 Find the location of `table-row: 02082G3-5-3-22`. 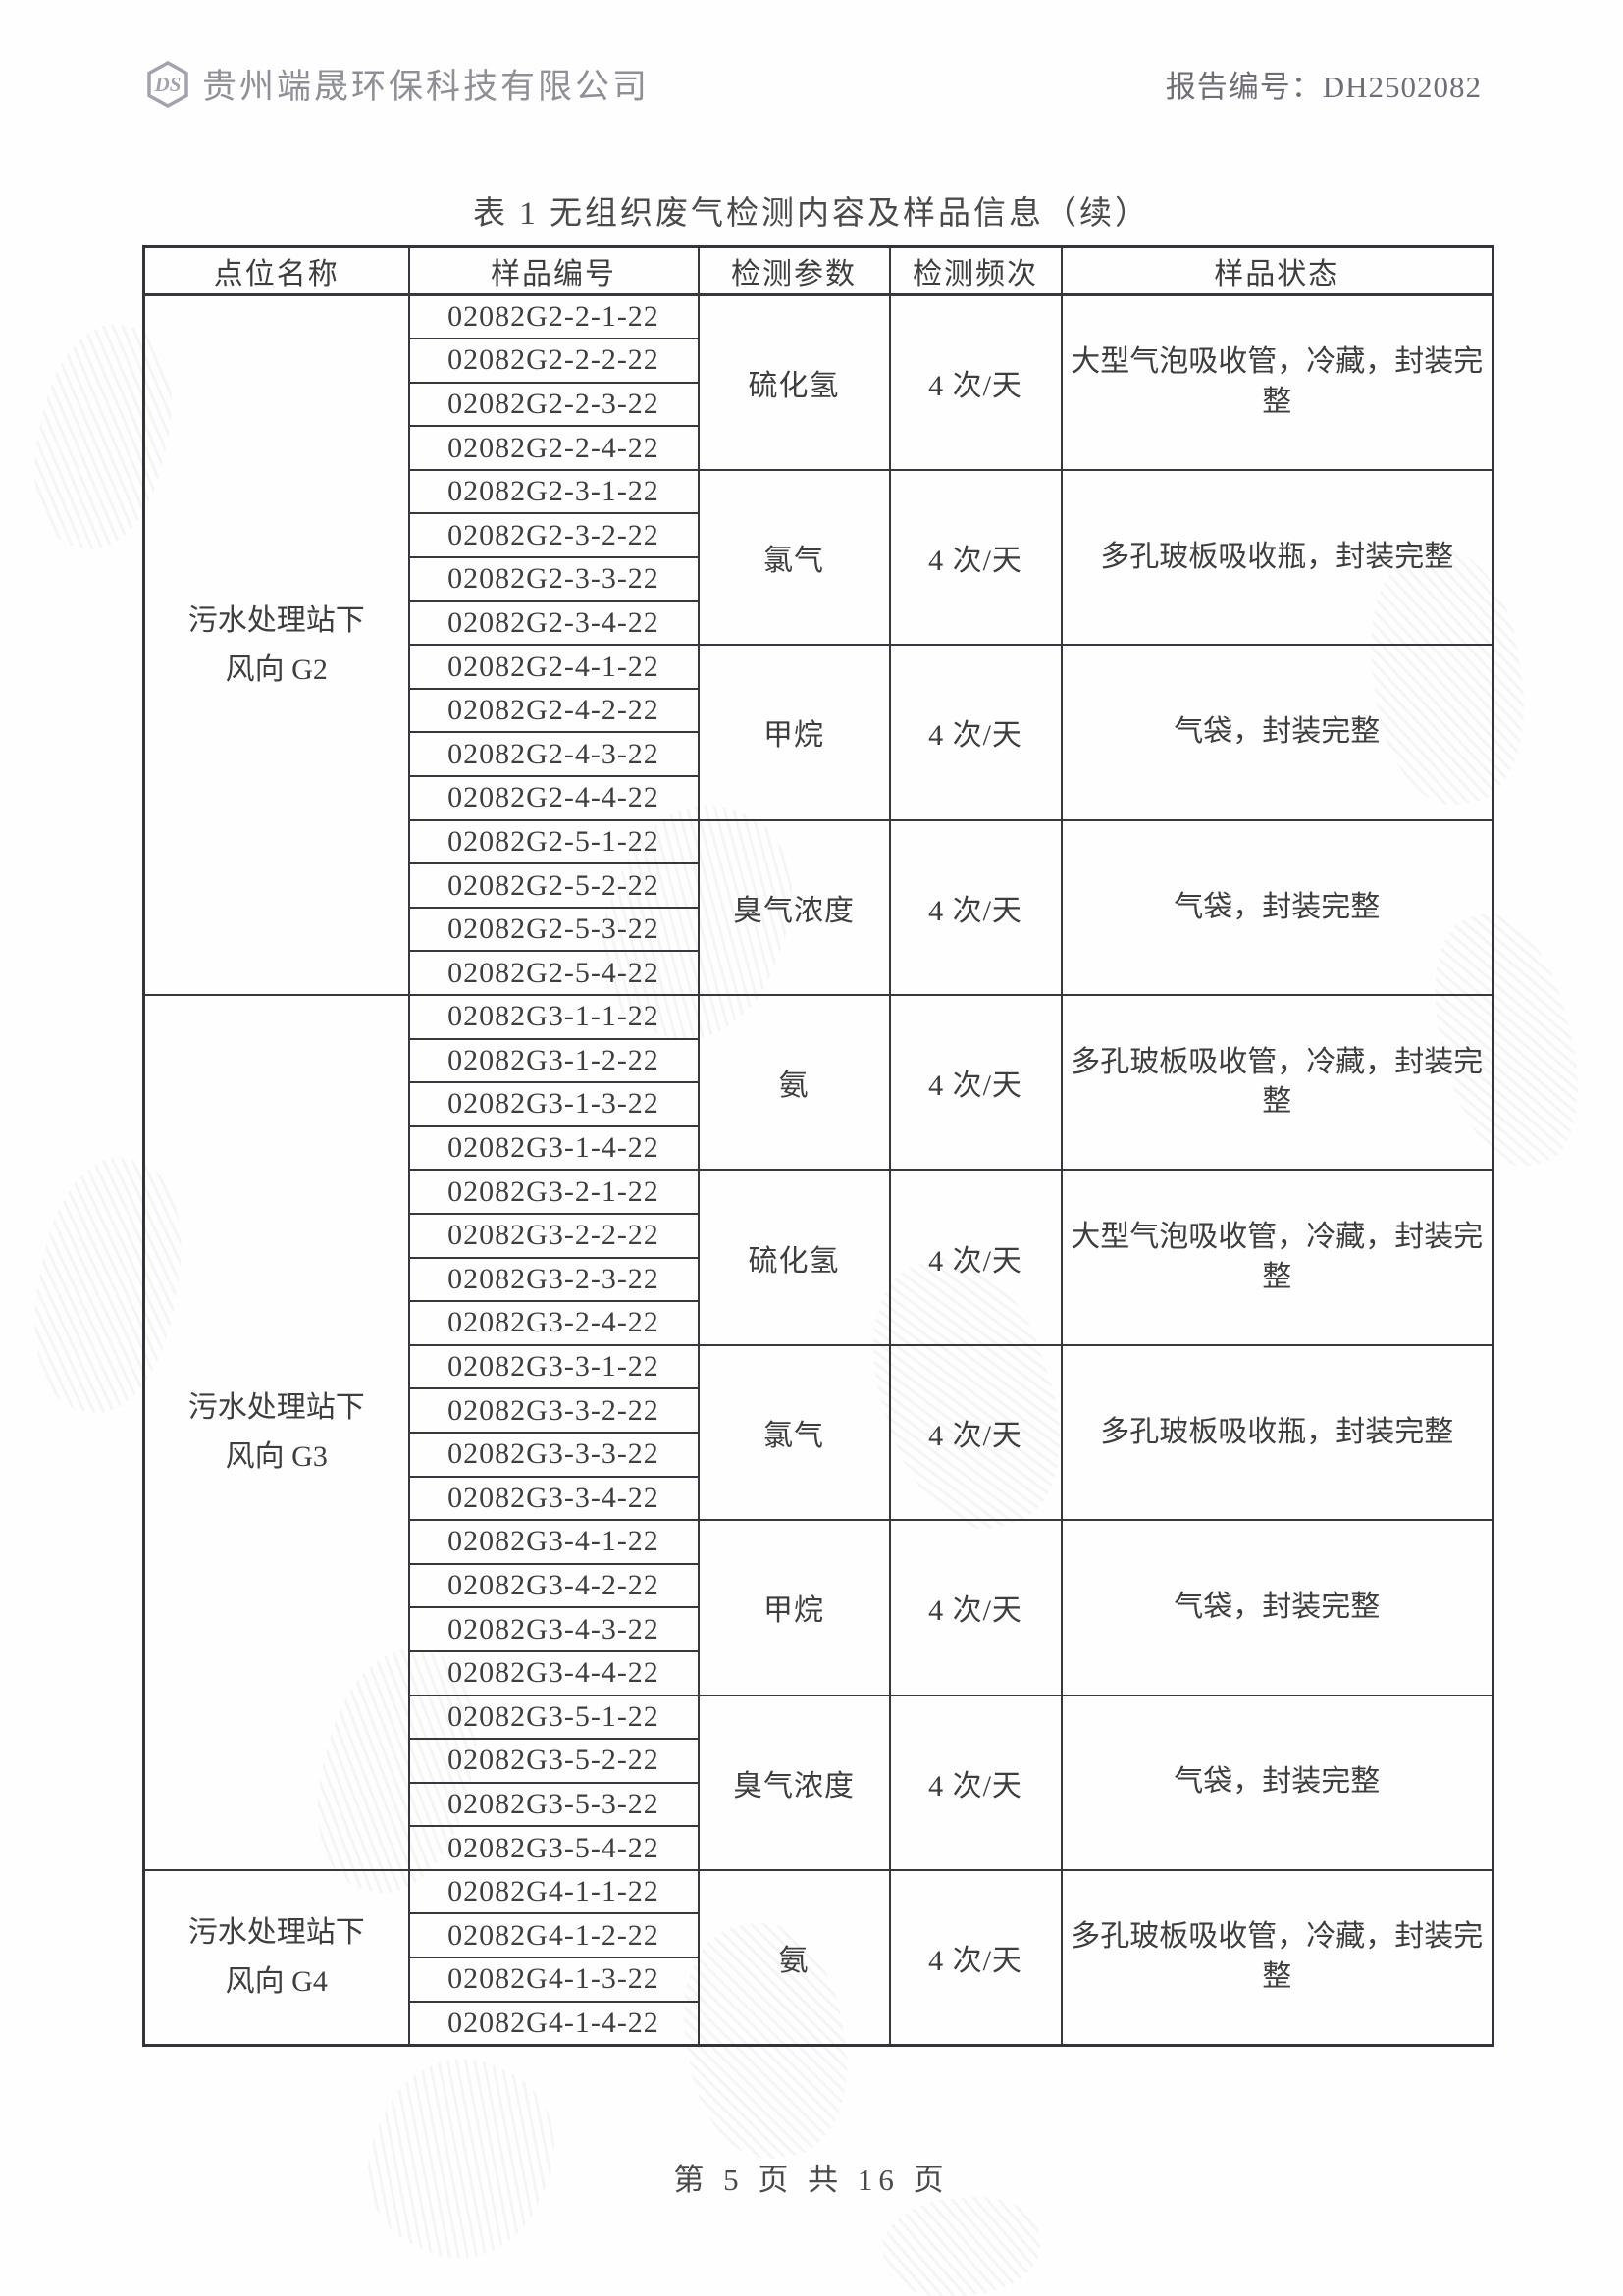

table-row: 02082G3-5-3-22 is located at coordinates (818, 1804).